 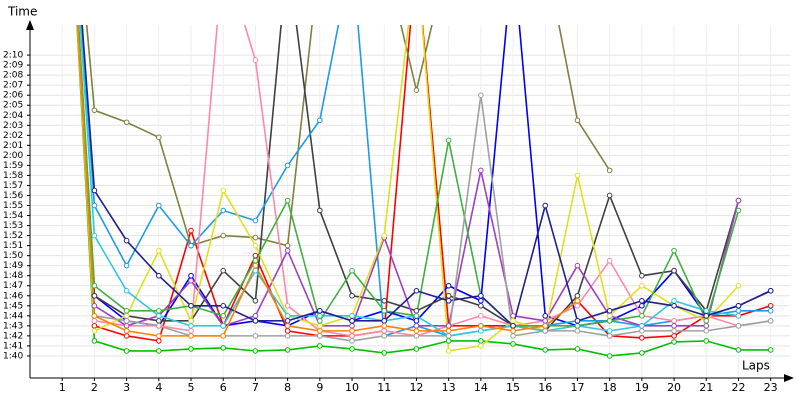 I want to click on y-axis-arrow, so click(x=30, y=25).